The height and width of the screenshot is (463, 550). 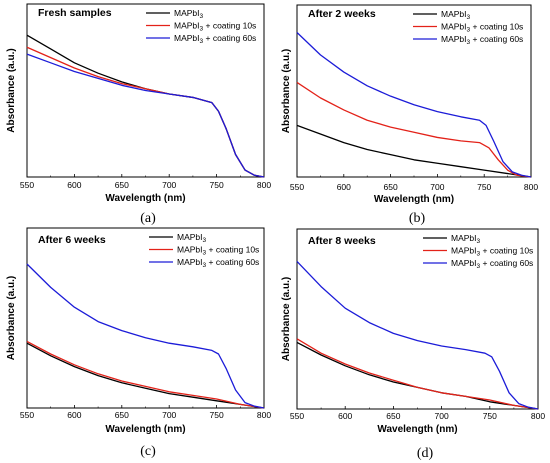 I want to click on panel-title: After 8 weeks, so click(x=342, y=241).